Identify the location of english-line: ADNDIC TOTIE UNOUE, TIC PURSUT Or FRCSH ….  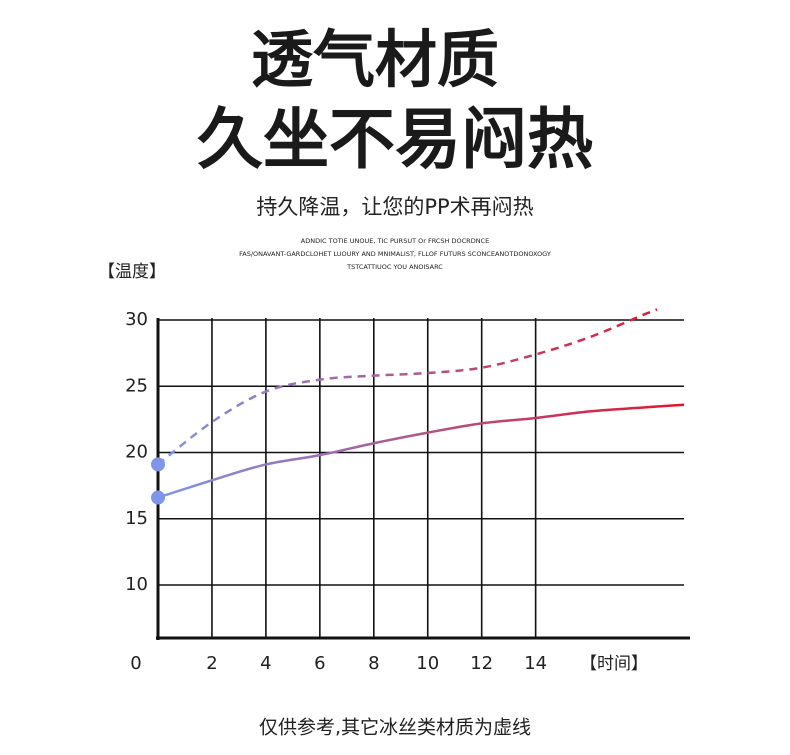
(395, 241).